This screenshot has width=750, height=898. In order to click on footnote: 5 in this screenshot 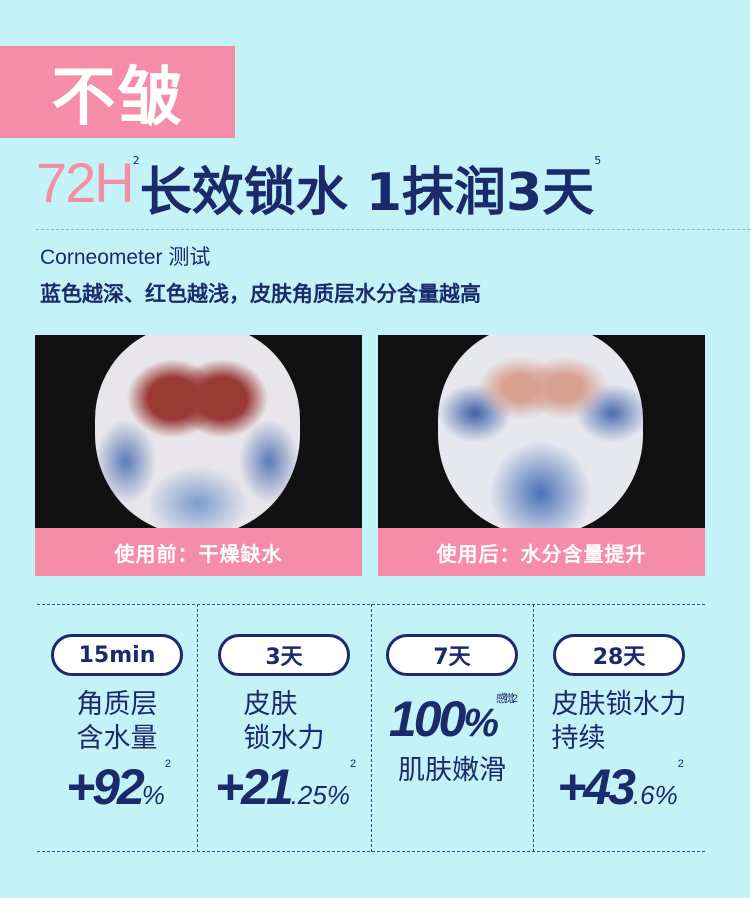, I will do `click(598, 160)`.